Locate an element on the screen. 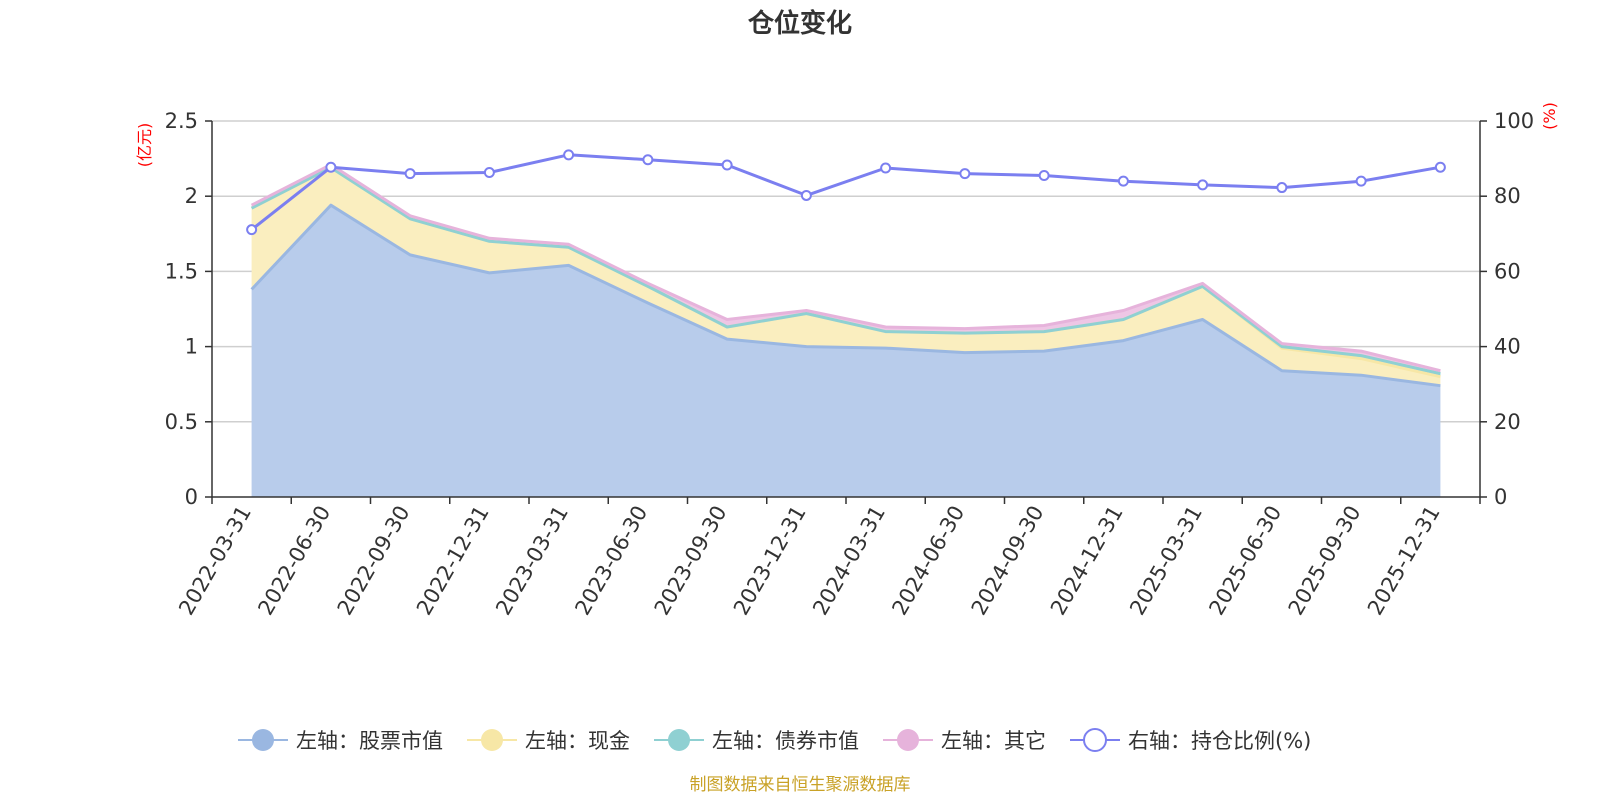 This screenshot has height=800, width=1600. chart-title: 仓位变化 is located at coordinates (799, 23).